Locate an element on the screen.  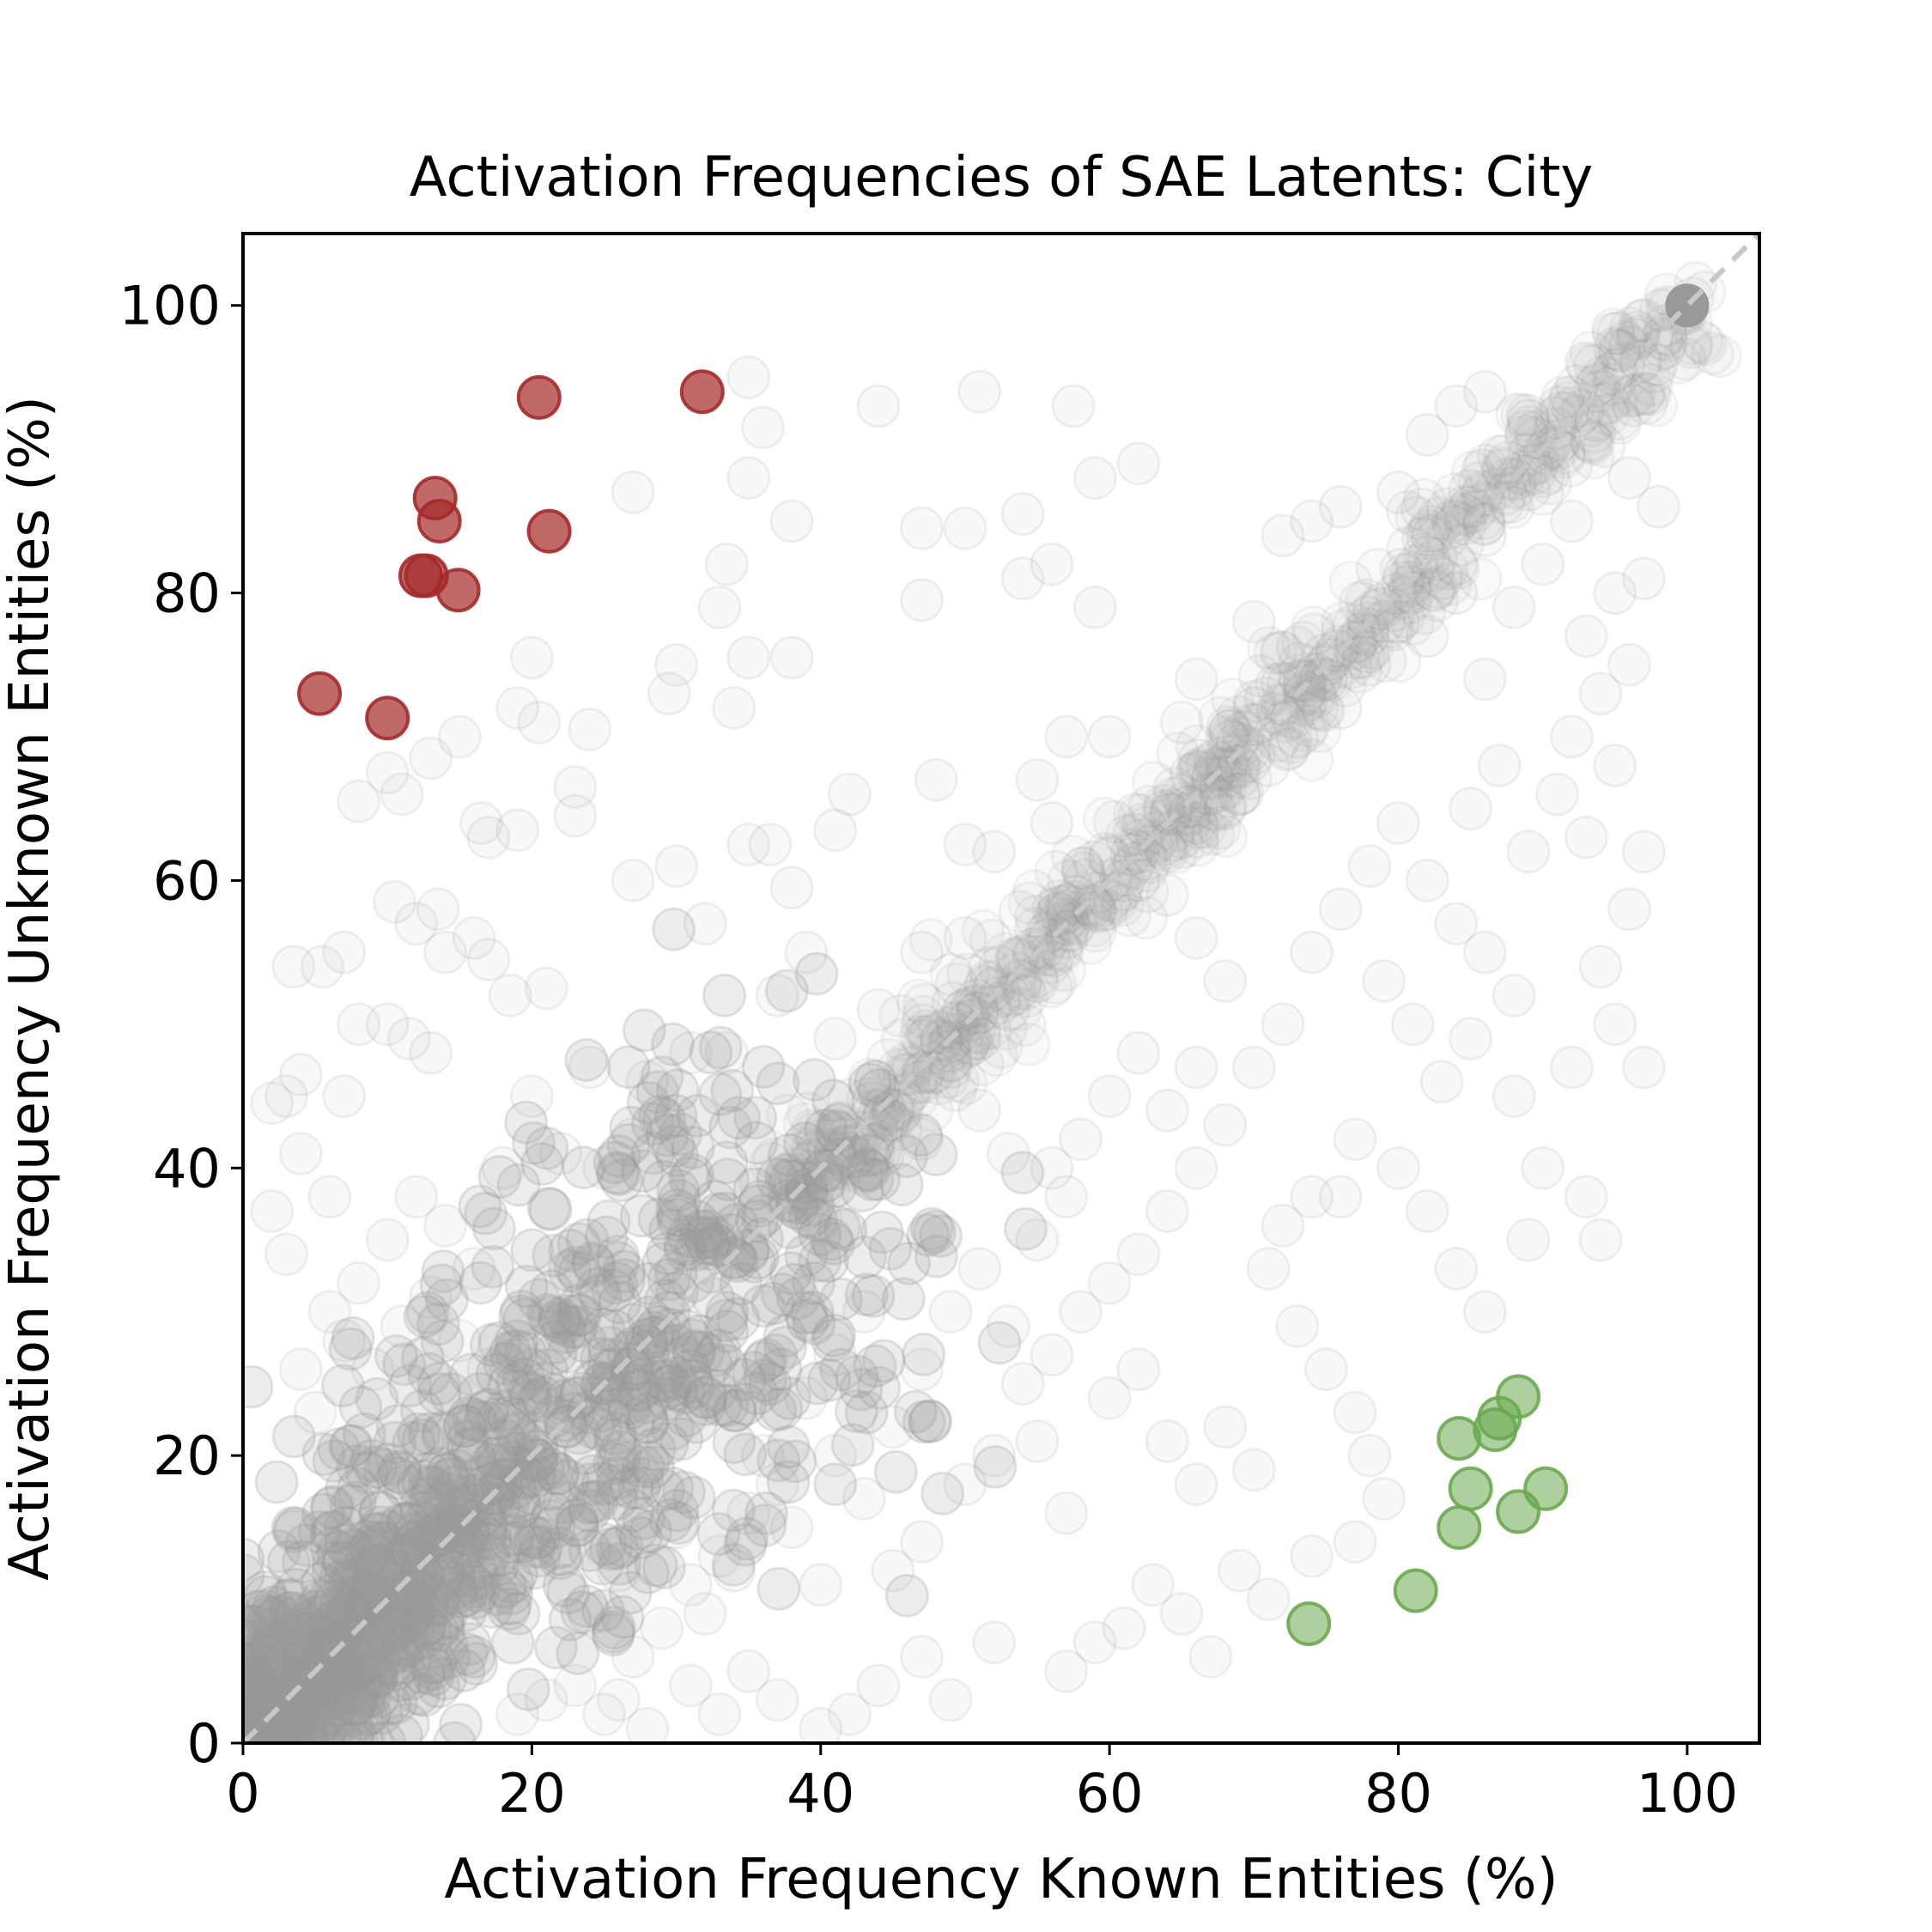
x-tick-label: 80 is located at coordinates (1398, 1793).